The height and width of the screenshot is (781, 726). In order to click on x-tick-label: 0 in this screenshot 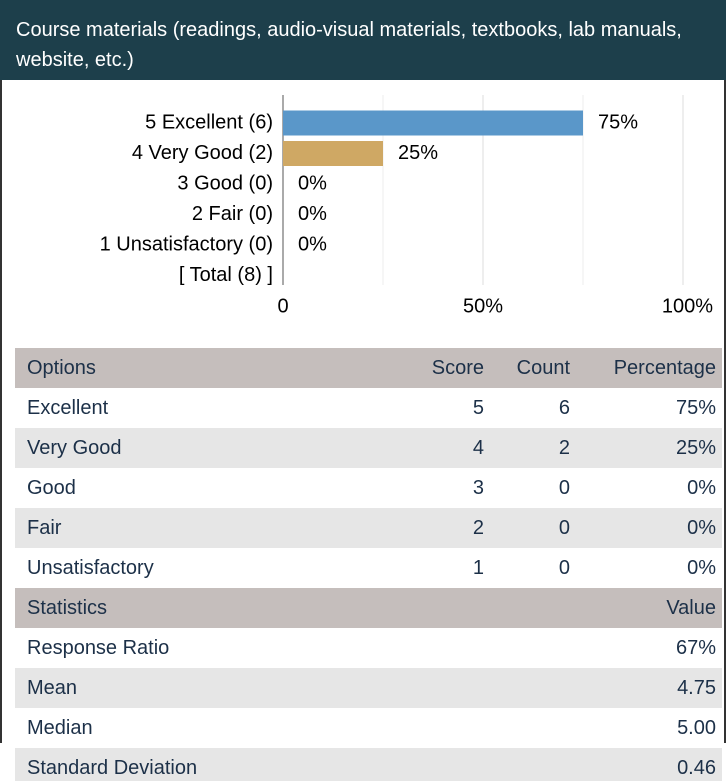, I will do `click(282, 306)`.